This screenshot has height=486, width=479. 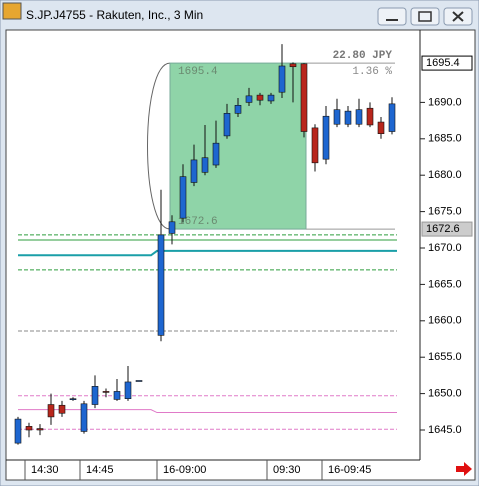 What do you see at coordinates (458, 16) in the screenshot?
I see `close-icon` at bounding box center [458, 16].